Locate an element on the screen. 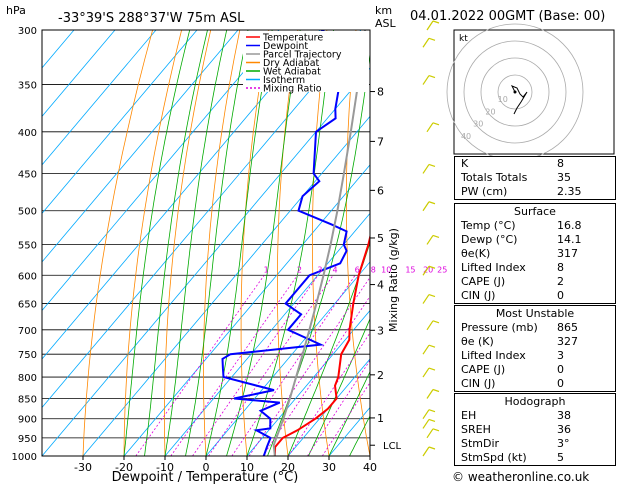 The height and width of the screenshot is (486, 629). stat-key: K is located at coordinates (465, 163).